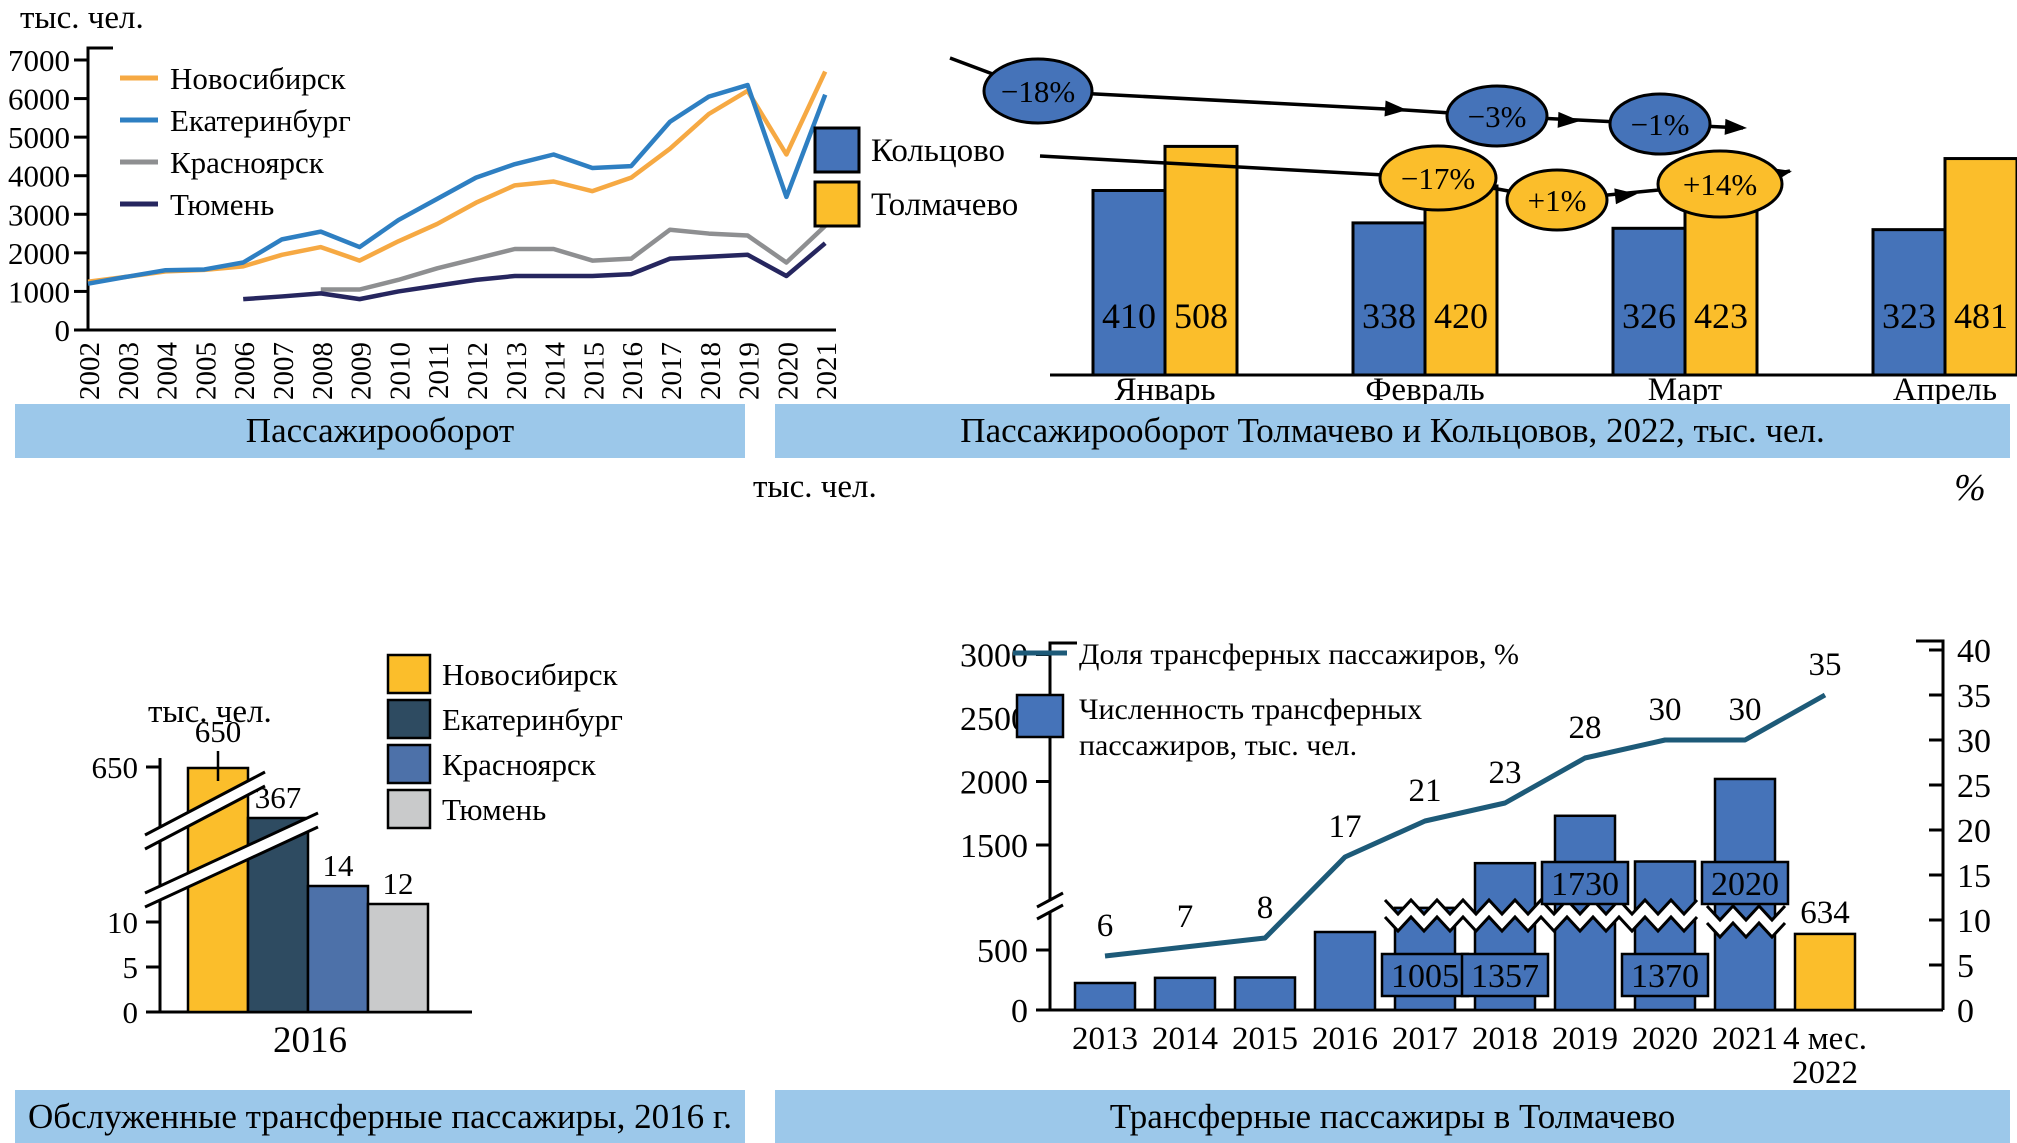  What do you see at coordinates (284, 371) in the screenshot?
I see `x-tick-label: 2007` at bounding box center [284, 371].